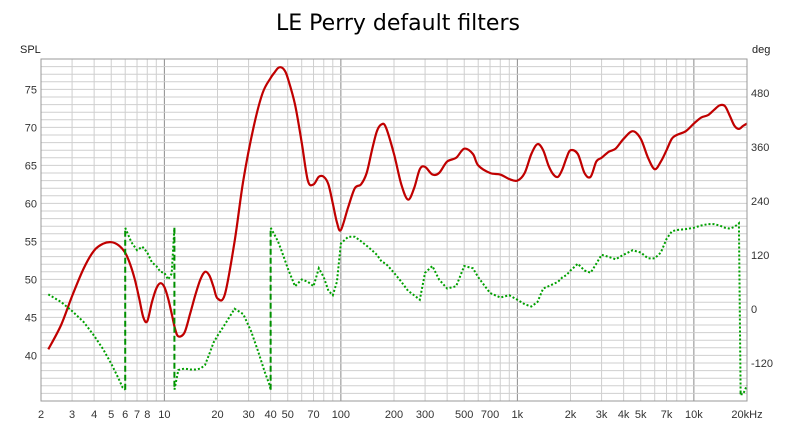 This screenshot has height=427, width=800. Describe the element at coordinates (30, 50) in the screenshot. I see `left-axis-label: SPL` at that location.